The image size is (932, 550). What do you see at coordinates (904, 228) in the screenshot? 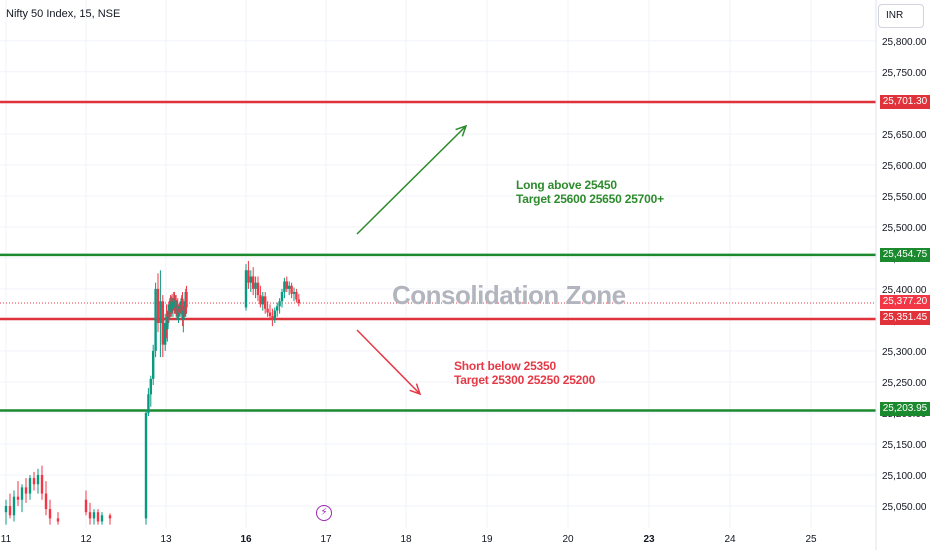
I see `price-tick-label: 25,500.00` at bounding box center [904, 228].